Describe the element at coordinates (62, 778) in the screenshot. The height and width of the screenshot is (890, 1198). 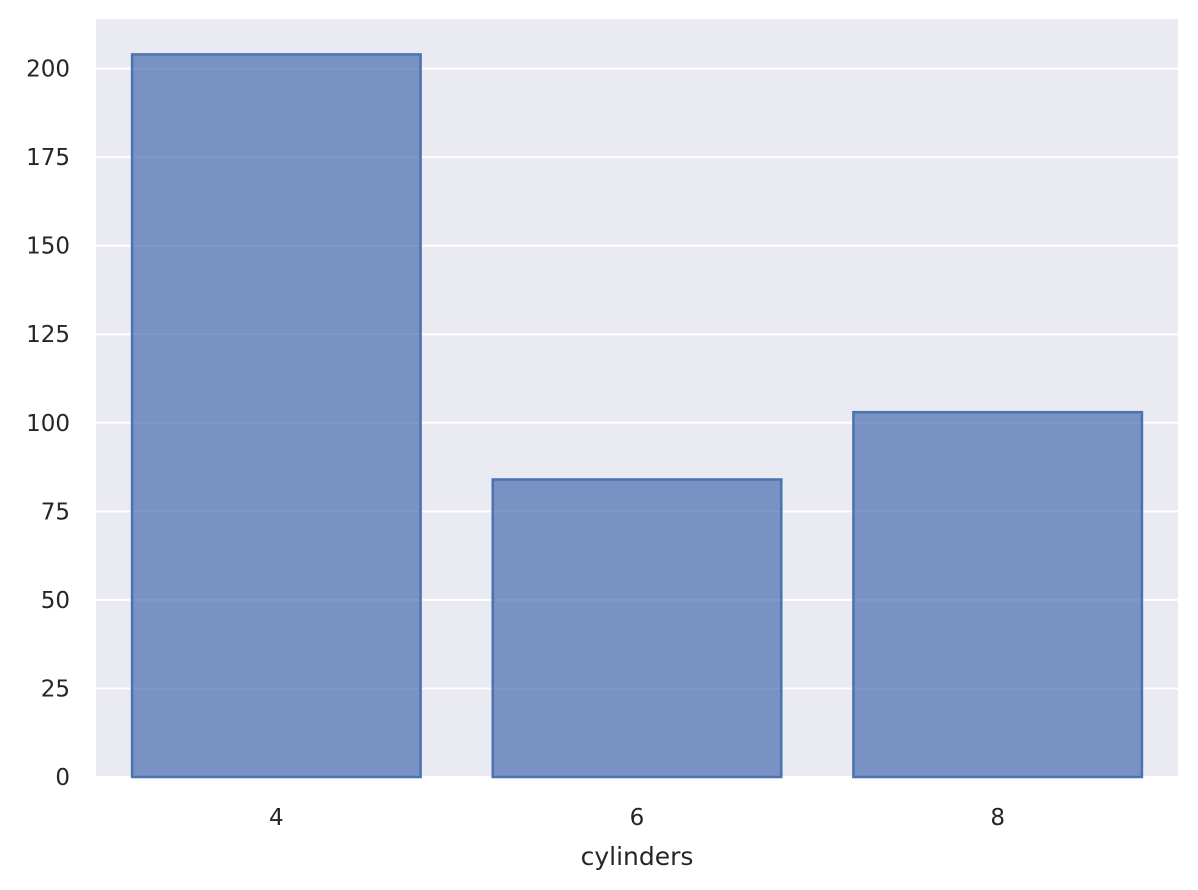
I see `y-tick-label: 0` at that location.